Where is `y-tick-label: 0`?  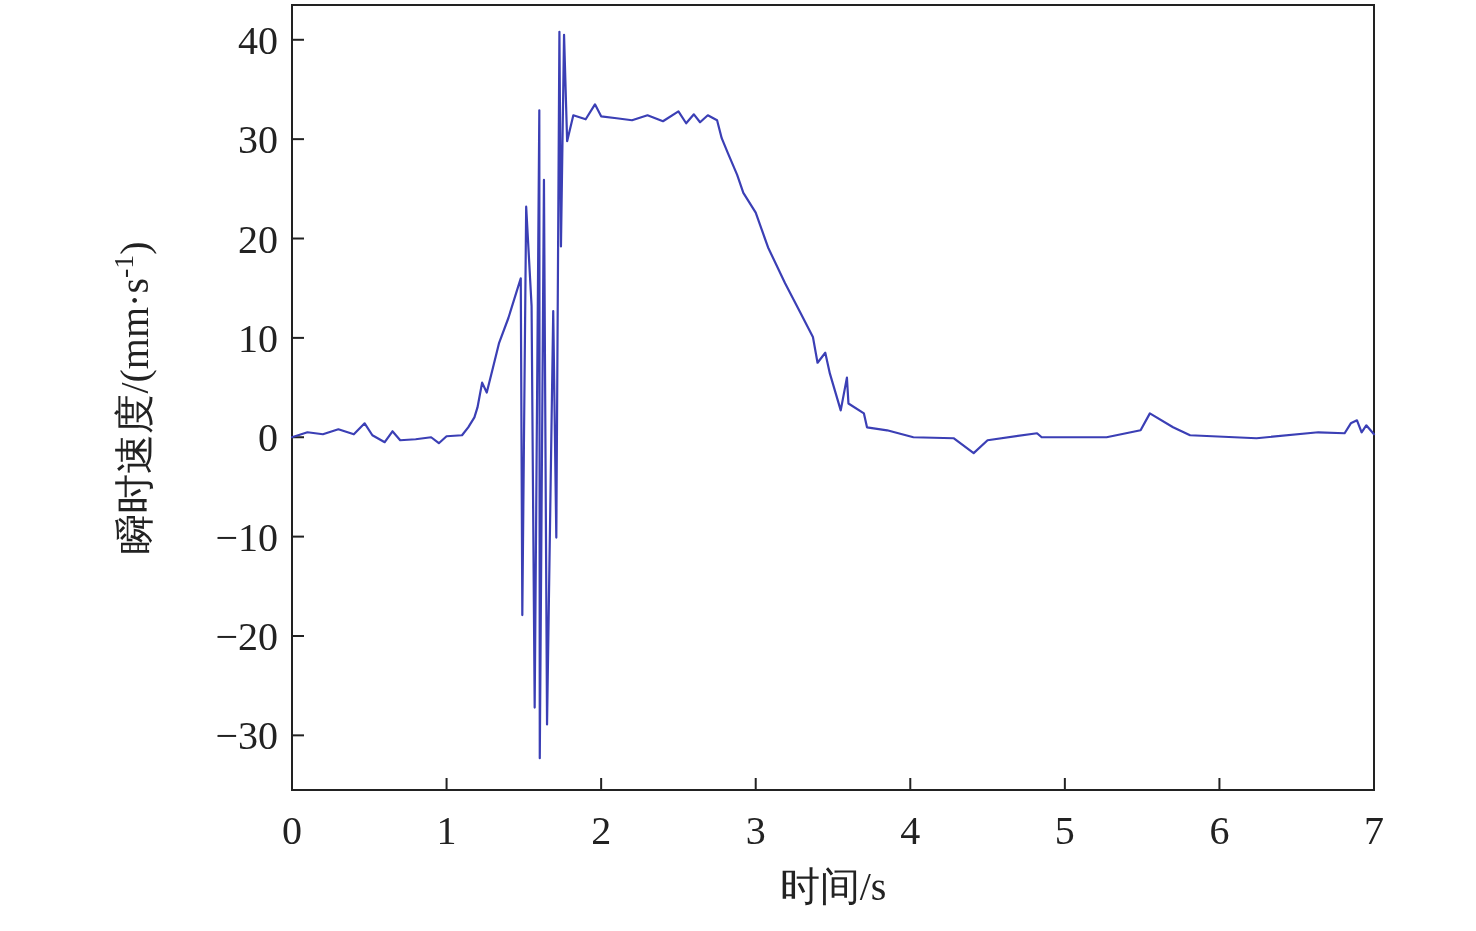
y-tick-label: 0 is located at coordinates (268, 438).